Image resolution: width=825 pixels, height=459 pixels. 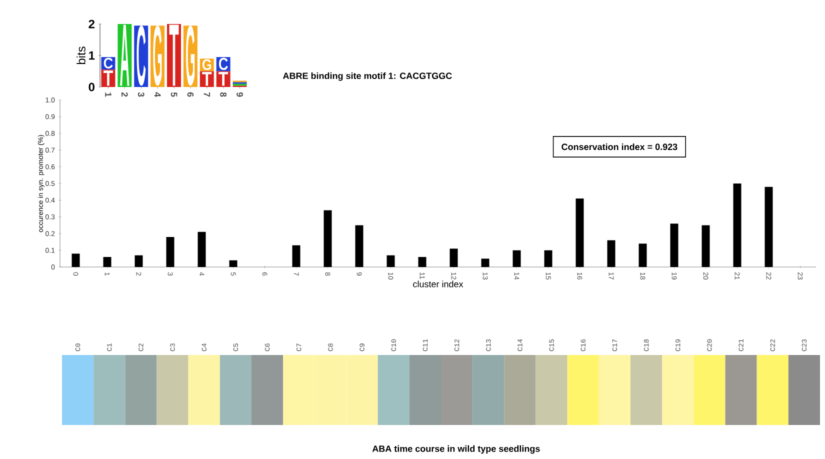 I want to click on series-label: A, so click(x=125, y=55).